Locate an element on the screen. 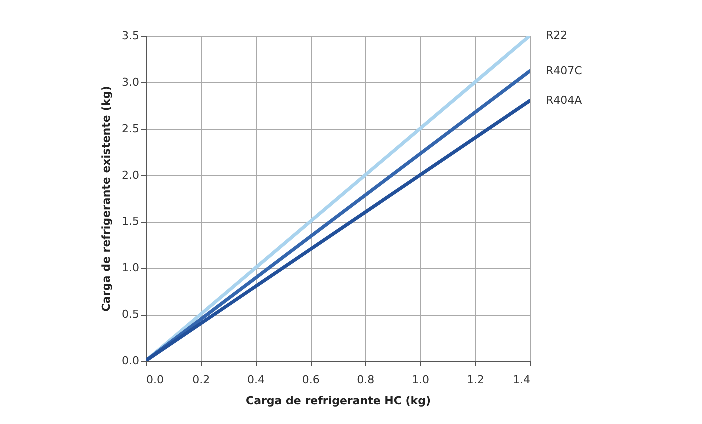  y-tick-label: 0.5 is located at coordinates (131, 315).